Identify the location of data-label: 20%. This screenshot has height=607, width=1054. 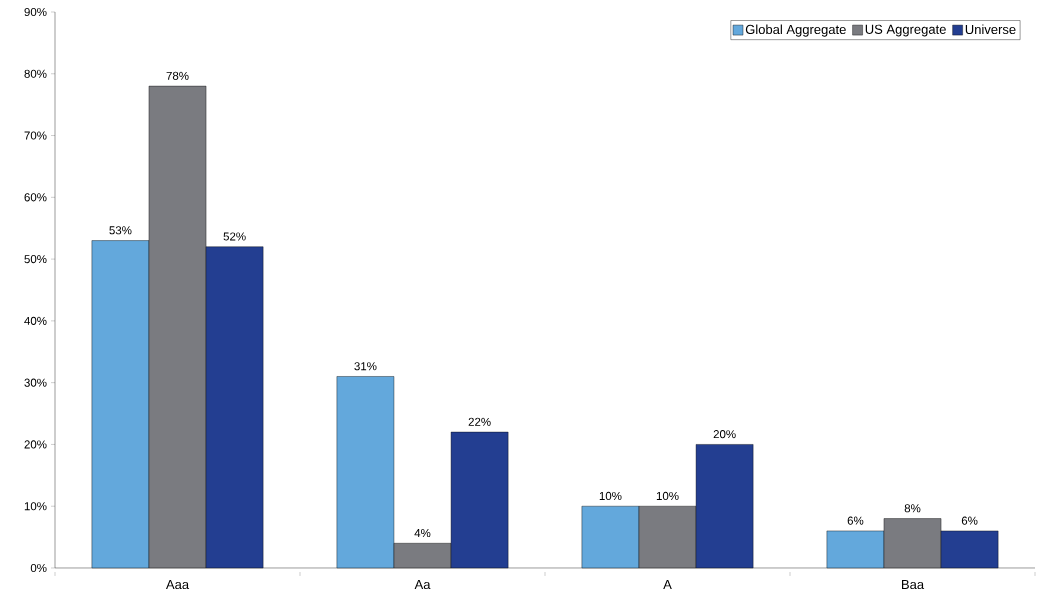
(724, 434).